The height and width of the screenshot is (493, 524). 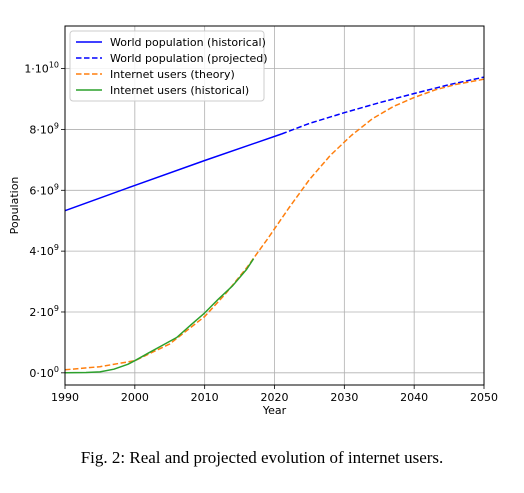 I want to click on x-tick-label: 2030, so click(x=344, y=397).